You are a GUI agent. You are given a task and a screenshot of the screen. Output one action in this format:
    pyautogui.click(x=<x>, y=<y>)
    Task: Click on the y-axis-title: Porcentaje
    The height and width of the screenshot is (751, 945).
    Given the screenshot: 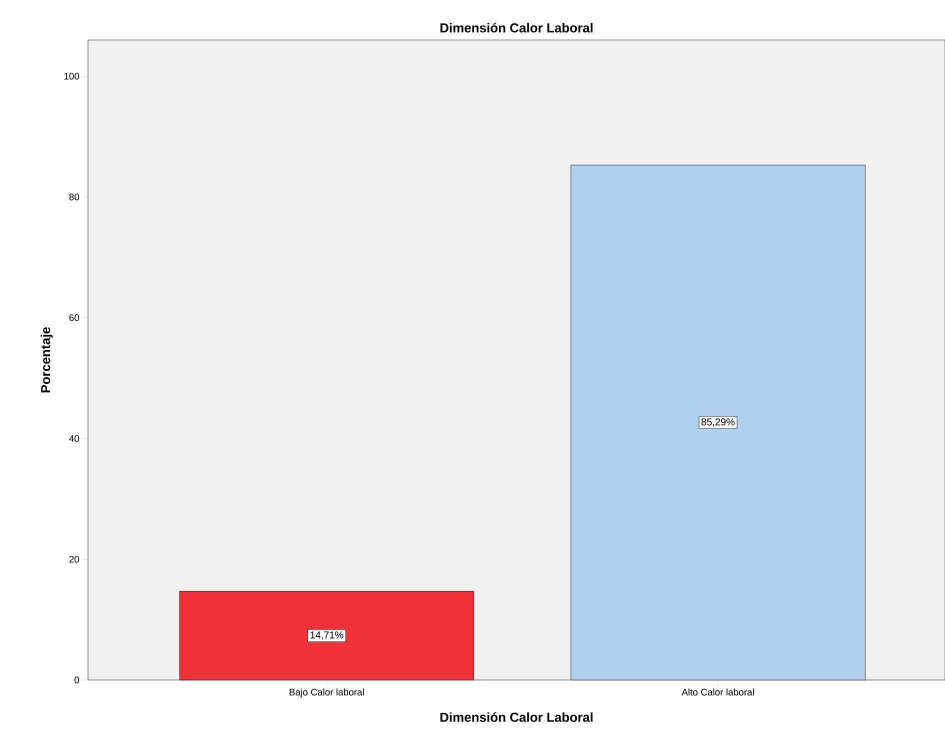 What is the action you would take?
    pyautogui.click(x=46, y=359)
    